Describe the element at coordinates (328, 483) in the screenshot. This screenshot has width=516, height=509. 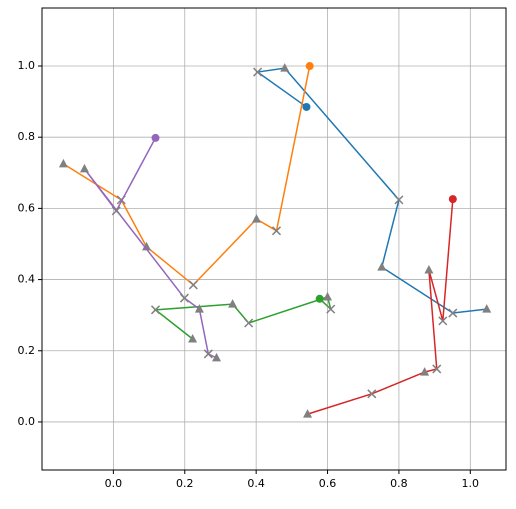
I see `x-tick-label: 0.6` at that location.